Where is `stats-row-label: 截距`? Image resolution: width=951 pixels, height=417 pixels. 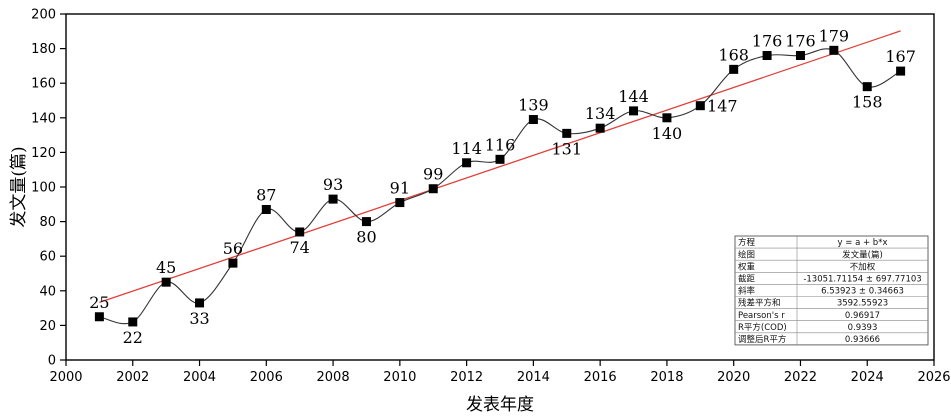 stats-row-label: 截距 is located at coordinates (747, 279).